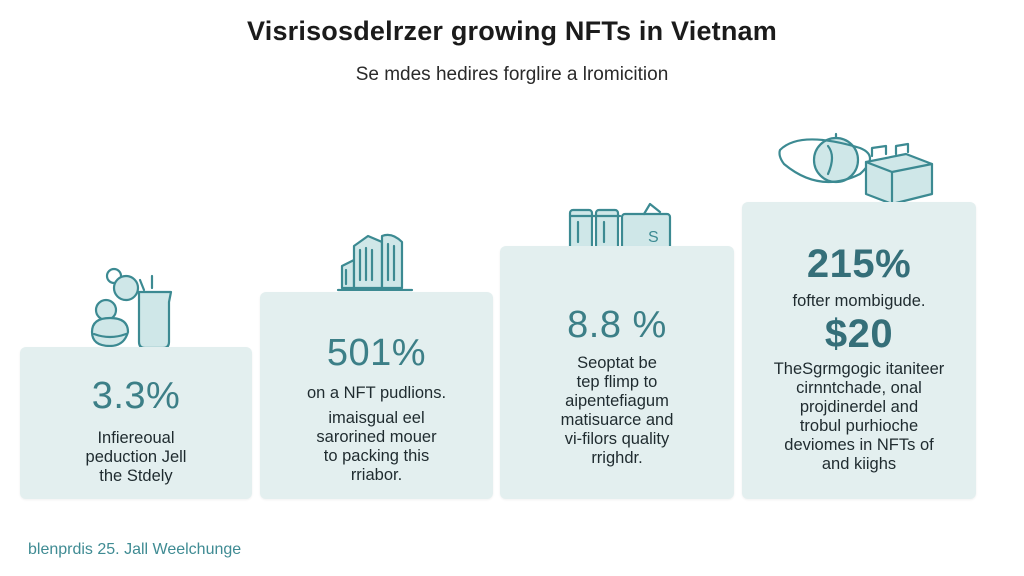 The height and width of the screenshot is (576, 1024). I want to click on stat-value: 3.3%, so click(136, 396).